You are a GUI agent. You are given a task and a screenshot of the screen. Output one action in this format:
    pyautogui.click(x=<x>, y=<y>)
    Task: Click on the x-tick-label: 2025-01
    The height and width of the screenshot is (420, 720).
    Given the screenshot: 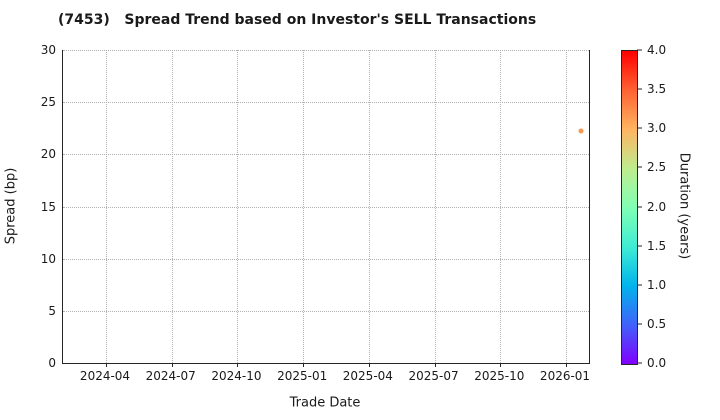 What is the action you would take?
    pyautogui.click(x=302, y=376)
    